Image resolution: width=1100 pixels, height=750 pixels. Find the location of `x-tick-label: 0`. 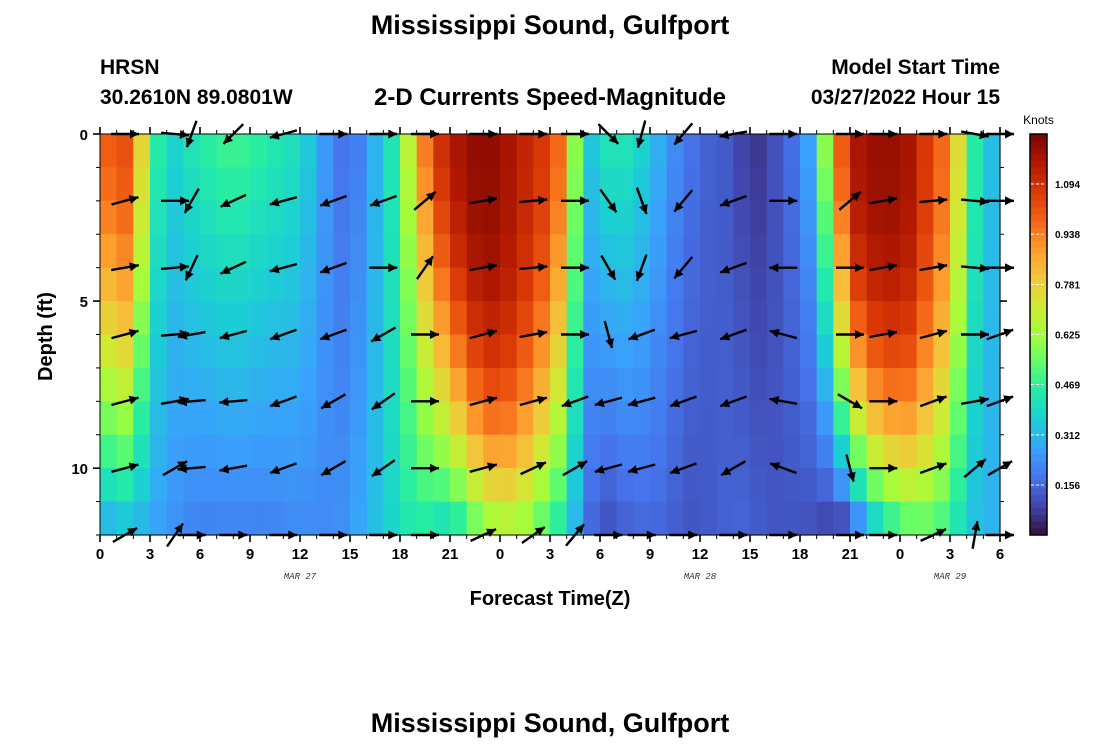

x-tick-label: 0 is located at coordinates (900, 554).